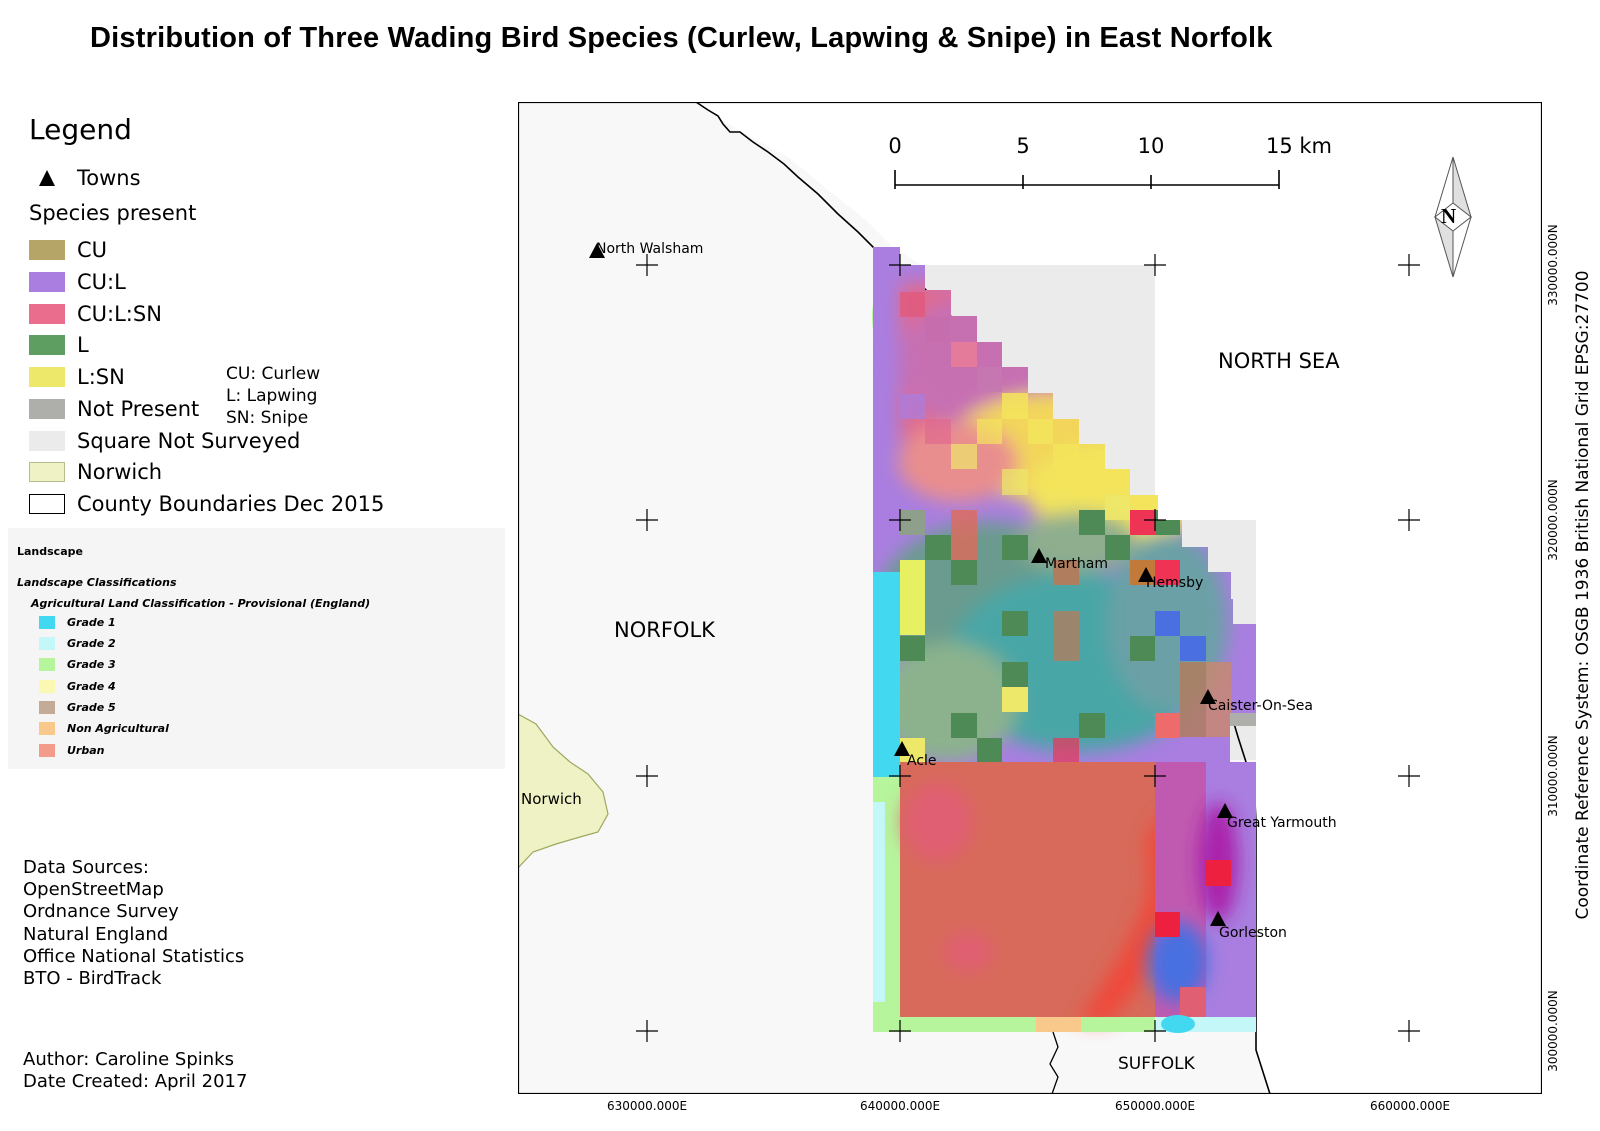  What do you see at coordinates (189, 441) in the screenshot?
I see `legend-item-label: Square Not Surveyed` at bounding box center [189, 441].